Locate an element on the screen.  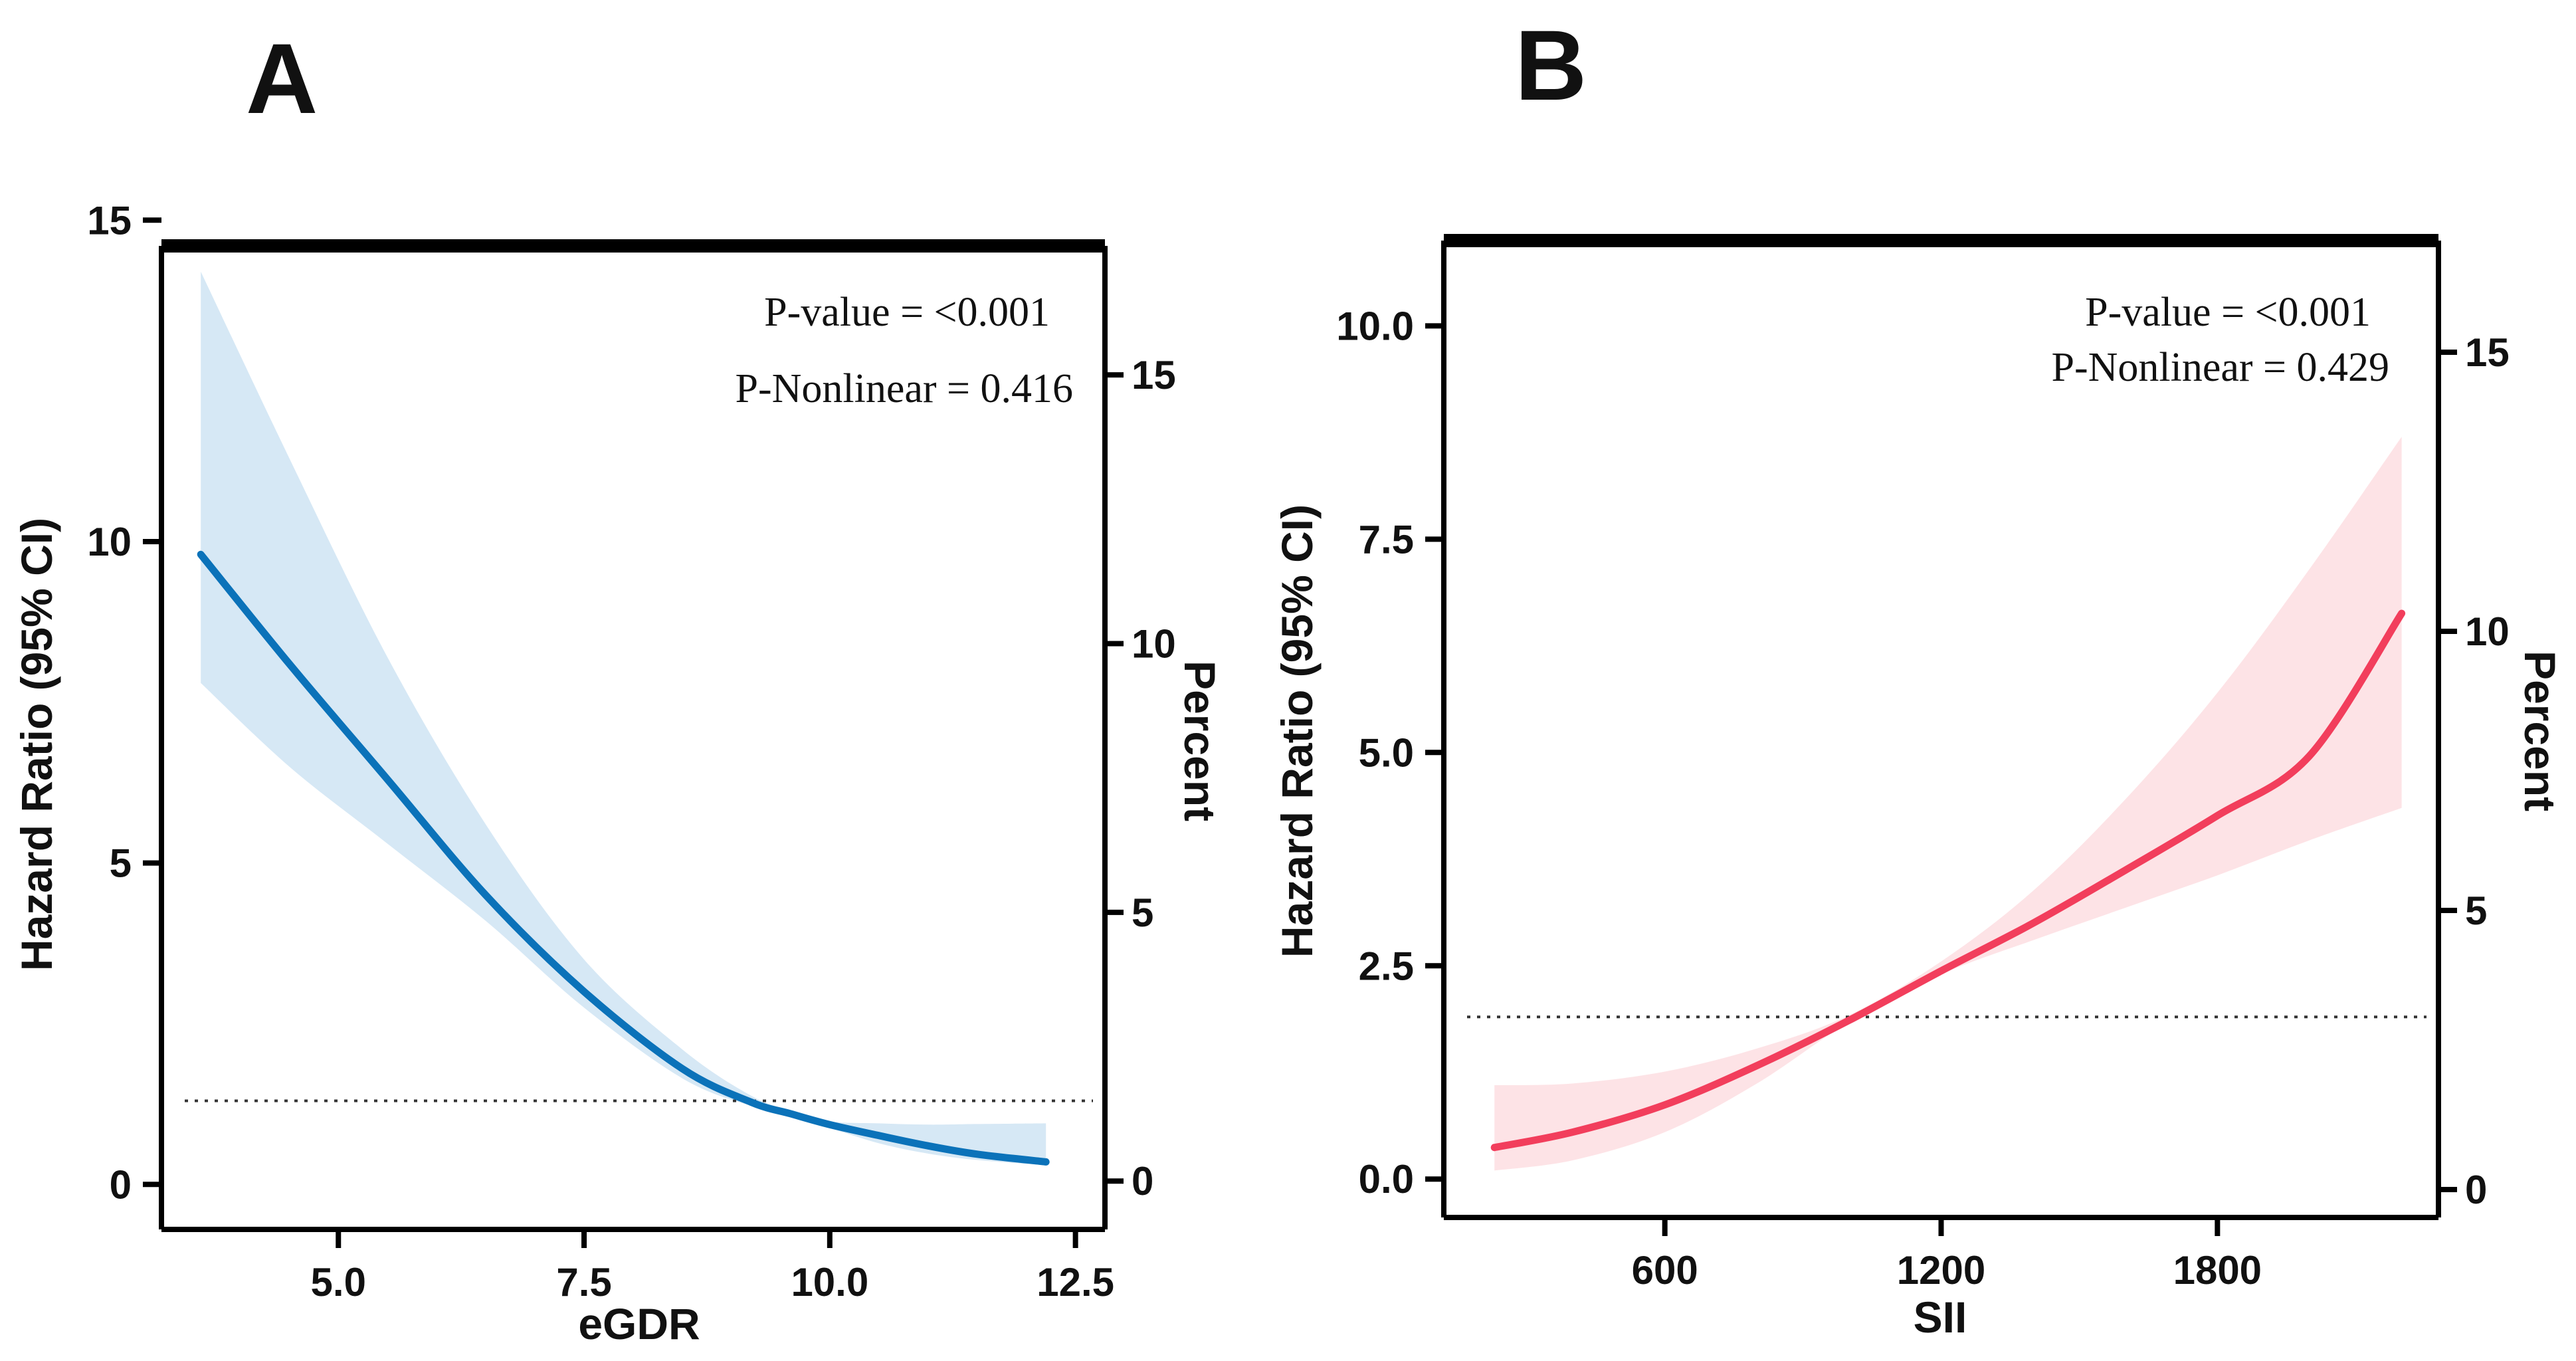
panel-a-x-tick-label: 10.0 is located at coordinates (829, 1282).